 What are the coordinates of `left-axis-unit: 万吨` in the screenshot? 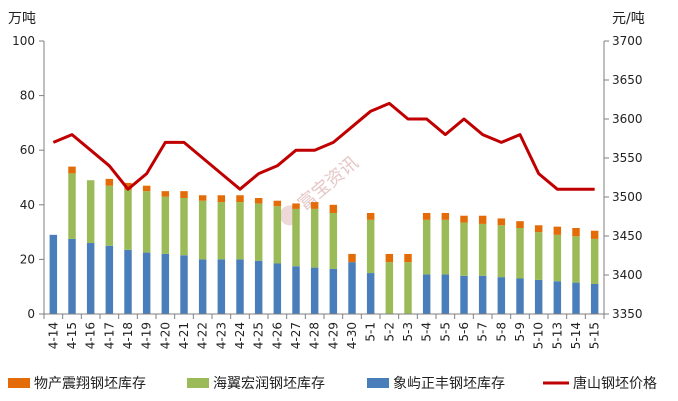 It's located at (22, 19).